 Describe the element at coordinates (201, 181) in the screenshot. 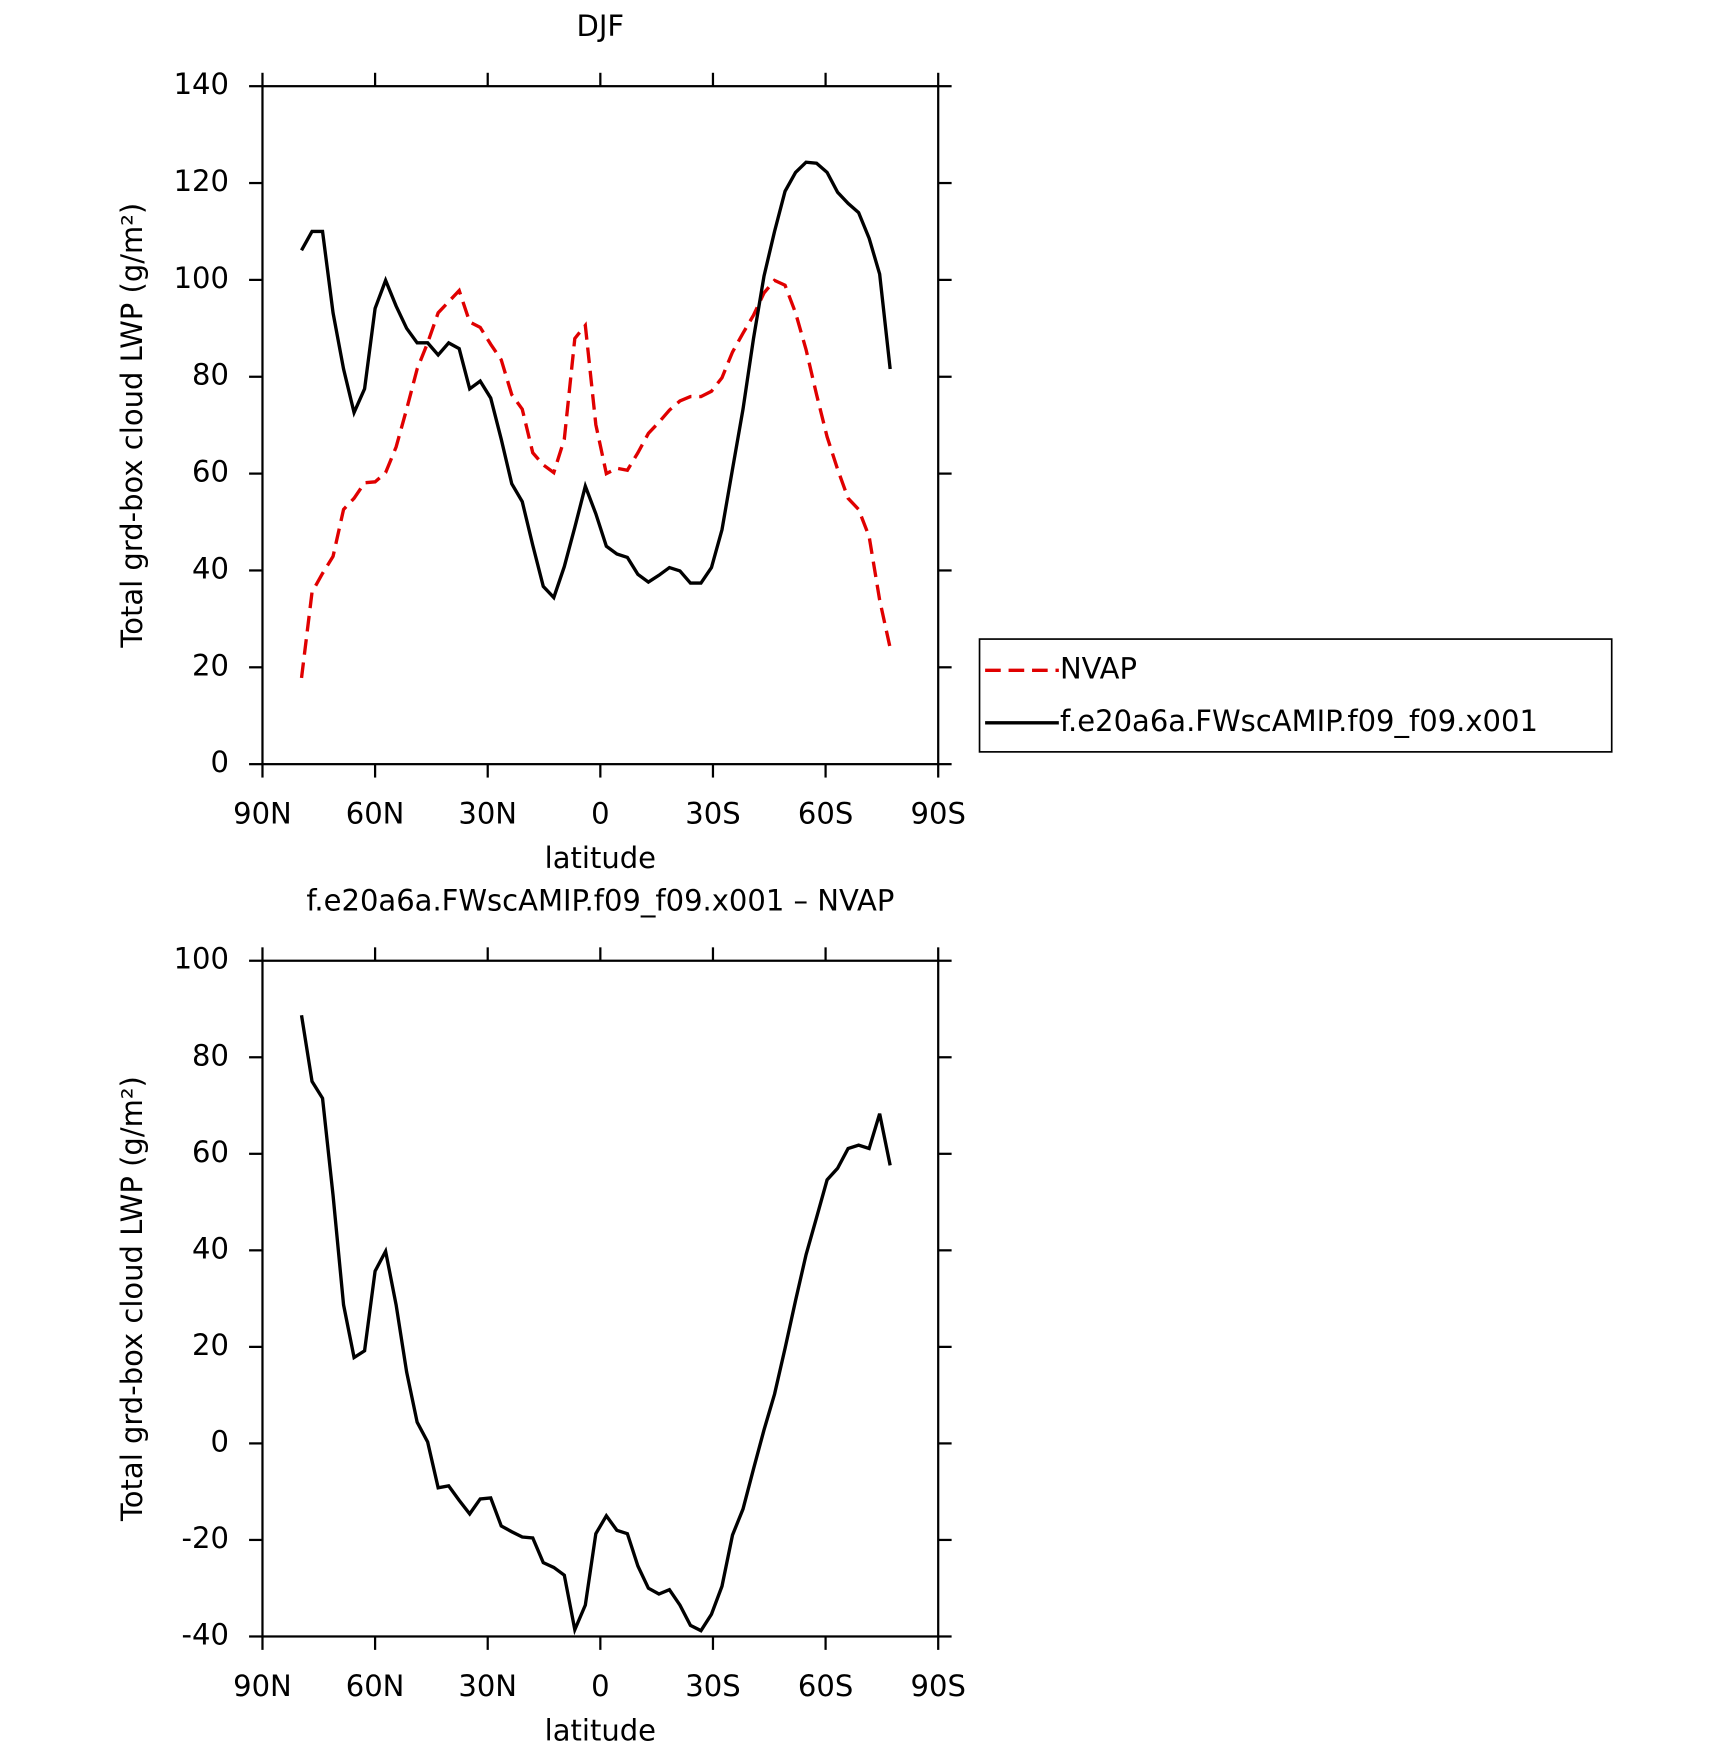

I see `y-tick-label: 120` at that location.